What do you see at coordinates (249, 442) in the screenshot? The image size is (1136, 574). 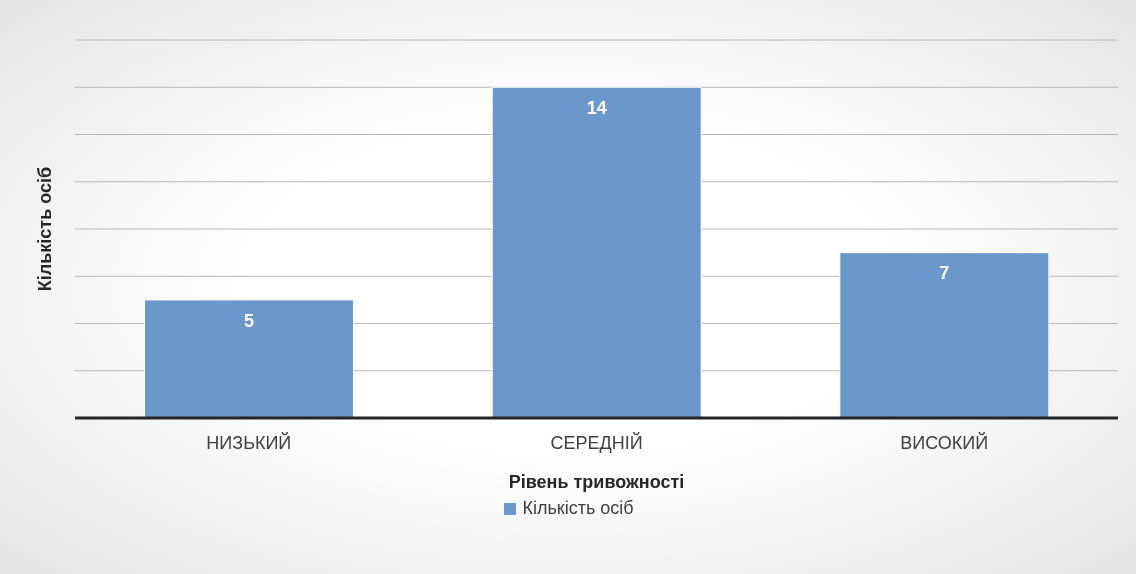 I see `x-tick-label: НИЗЬКИЙ` at bounding box center [249, 442].